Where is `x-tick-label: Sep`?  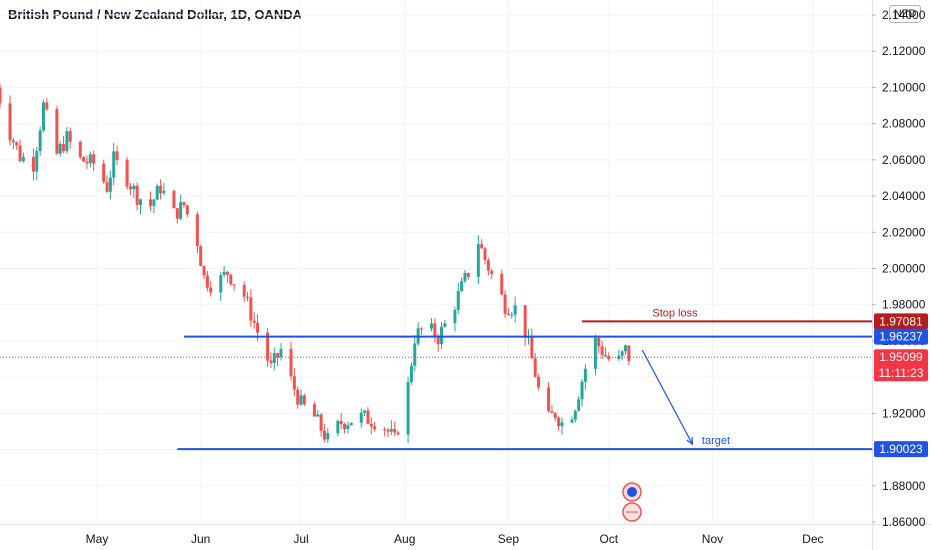 x-tick-label: Sep is located at coordinates (509, 539).